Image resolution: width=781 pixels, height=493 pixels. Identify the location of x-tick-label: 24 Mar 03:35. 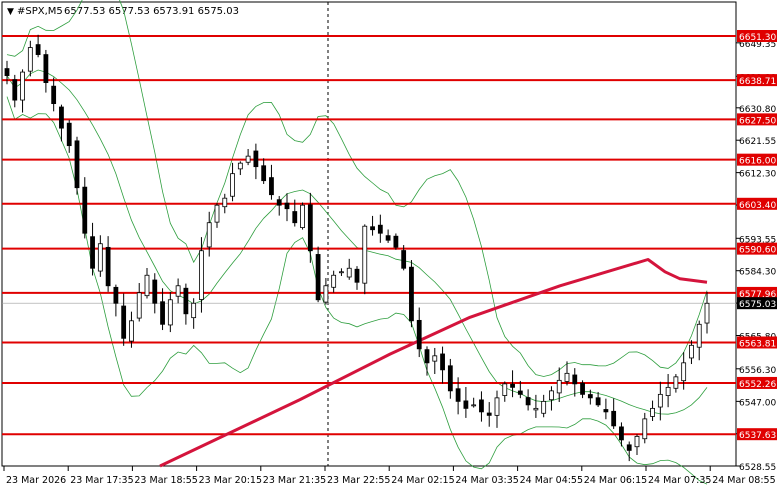
(486, 480).